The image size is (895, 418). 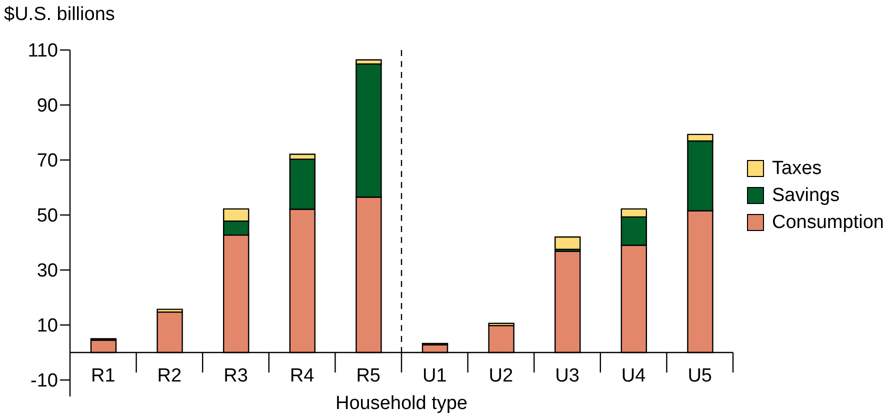 I want to click on x-tick-label: R5, so click(x=368, y=376).